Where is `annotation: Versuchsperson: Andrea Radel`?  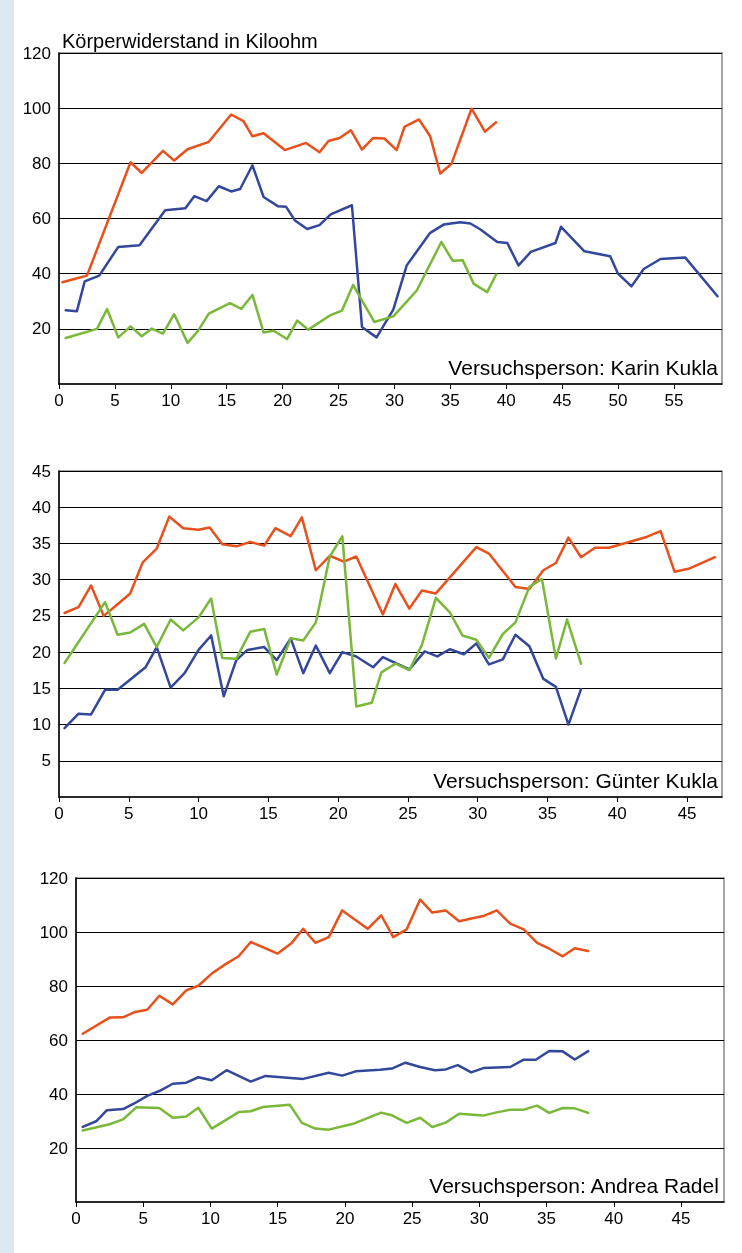 annotation: Versuchsperson: Andrea Radel is located at coordinates (574, 1185).